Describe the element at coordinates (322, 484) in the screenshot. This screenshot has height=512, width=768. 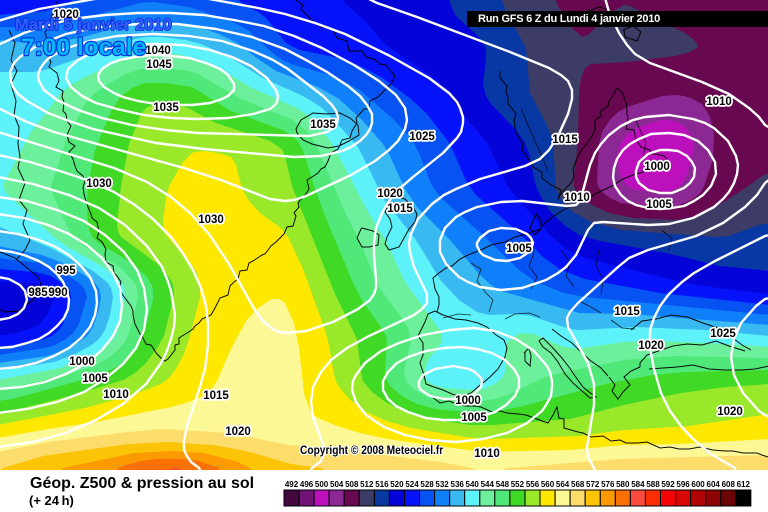
I see `svg-text: 500` at that location.